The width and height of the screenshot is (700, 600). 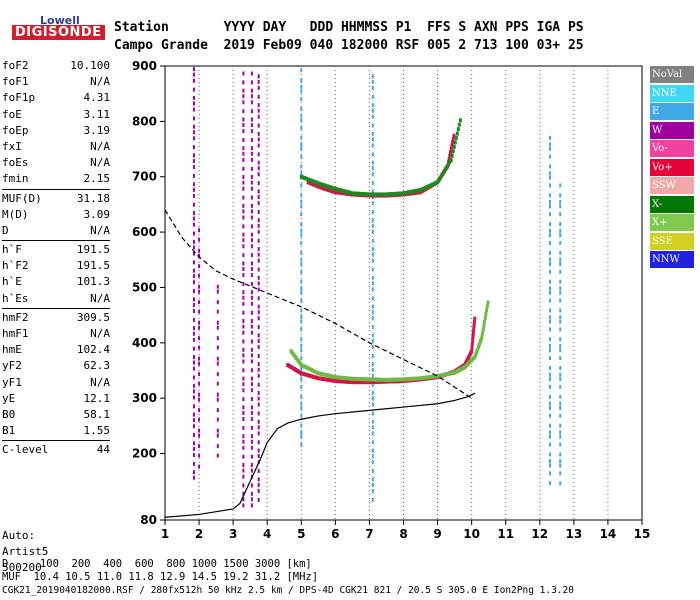 I want to click on param-name: fxI, so click(x=12, y=146).